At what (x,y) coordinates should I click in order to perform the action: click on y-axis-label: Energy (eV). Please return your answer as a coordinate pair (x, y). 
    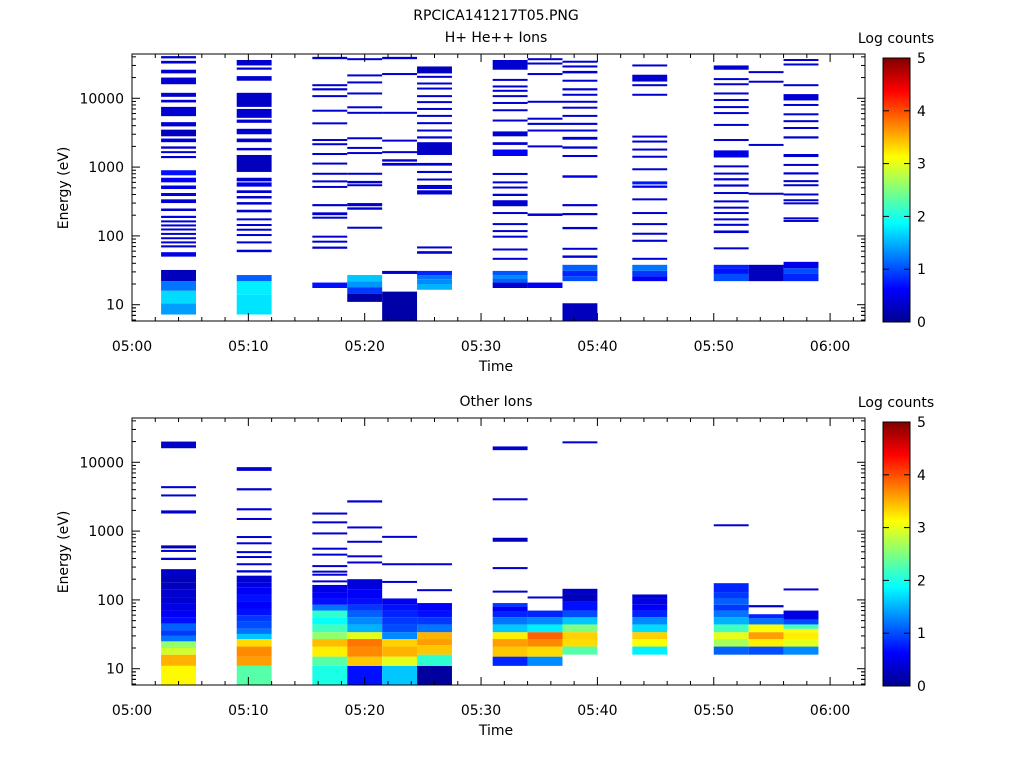
    Looking at the image, I should click on (64, 188).